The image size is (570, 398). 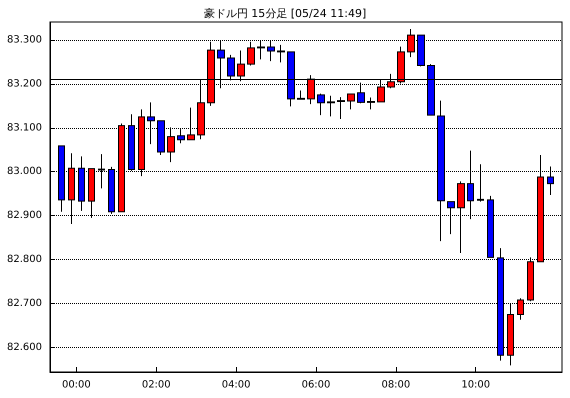 What do you see at coordinates (24, 303) in the screenshot?
I see `y-tick-label: 82.700` at bounding box center [24, 303].